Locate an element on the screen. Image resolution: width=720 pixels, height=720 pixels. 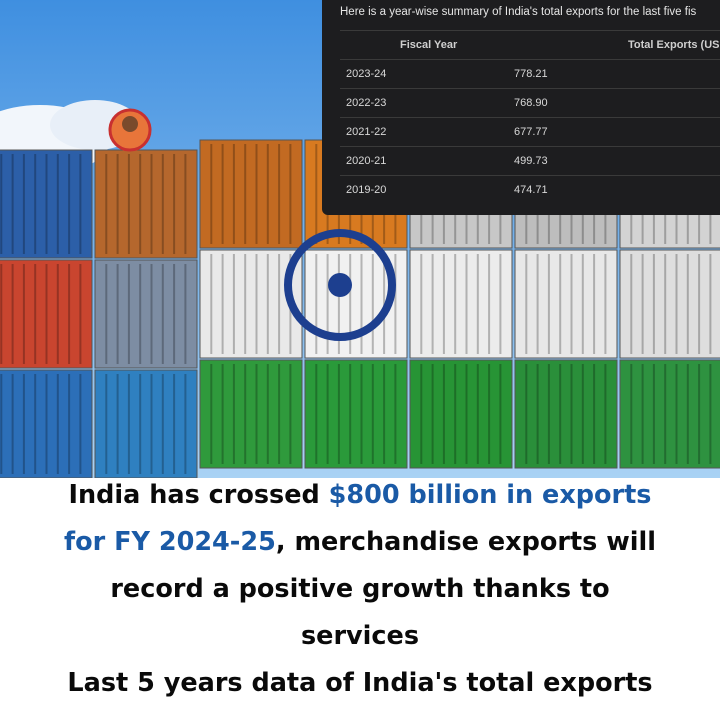
chakra-hub is located at coordinates (340, 285).